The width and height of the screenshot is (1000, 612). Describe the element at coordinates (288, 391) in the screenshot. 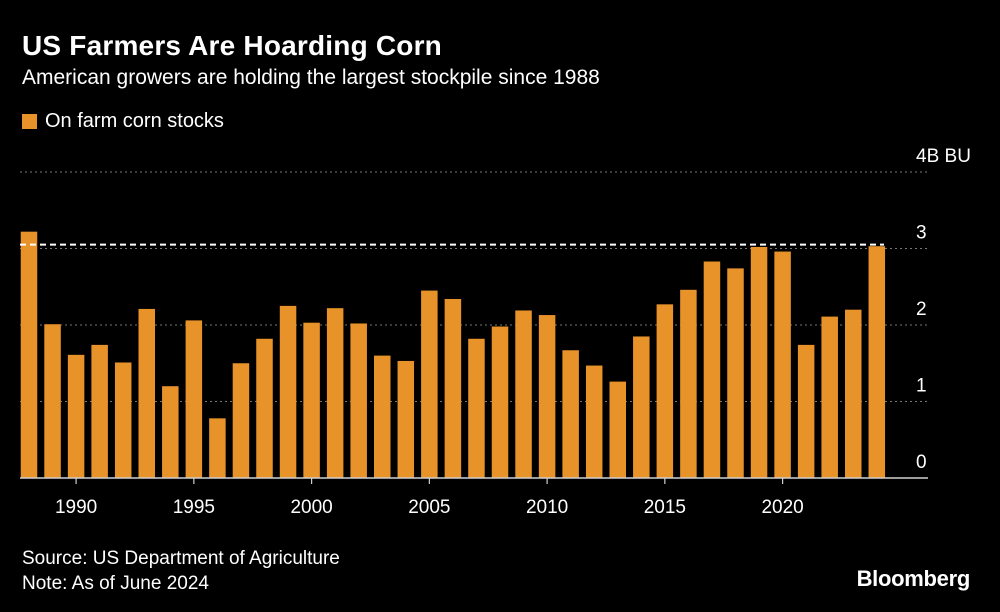

I see `bar-1999` at that location.